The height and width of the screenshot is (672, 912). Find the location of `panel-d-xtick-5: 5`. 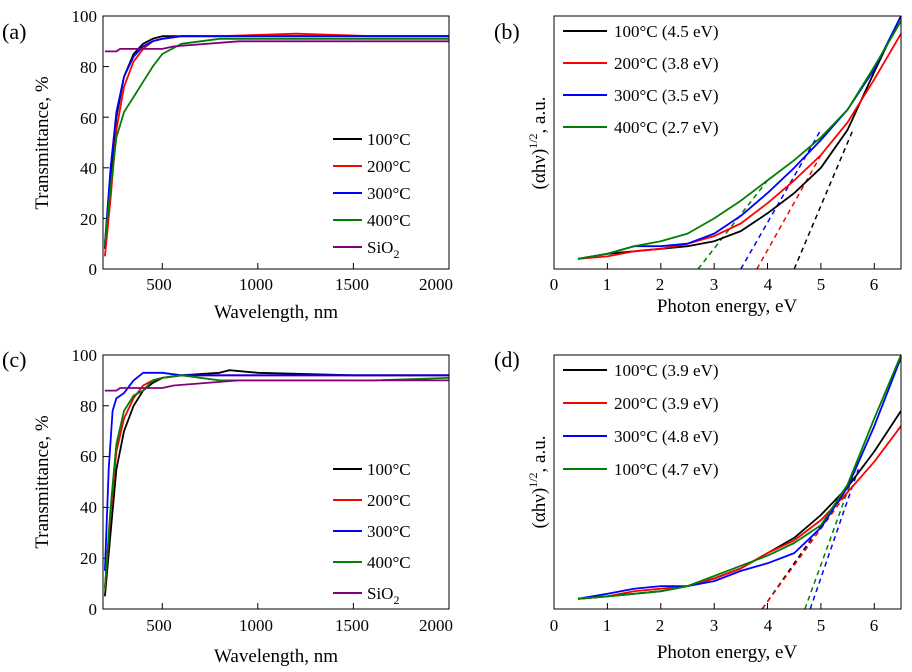

panel-d-xtick-5: 5 is located at coordinates (821, 625).